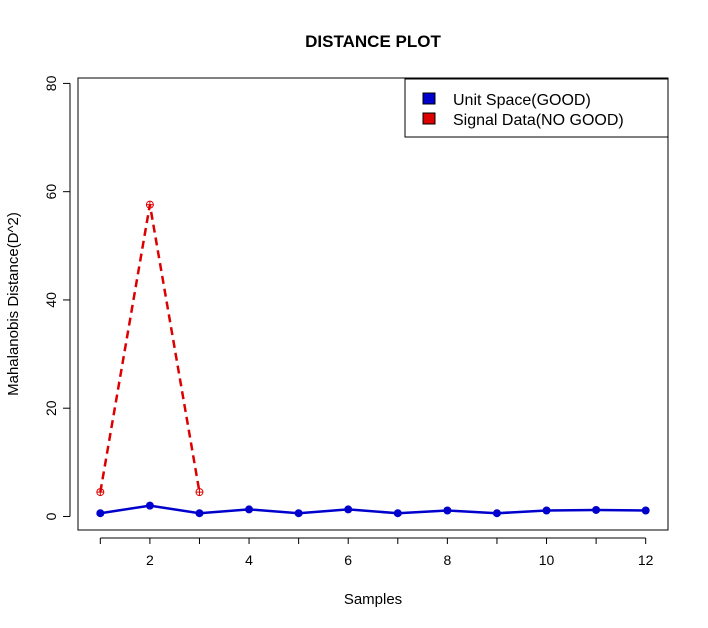  What do you see at coordinates (522, 100) in the screenshot?
I see `legend-label-unit-space: Unit Space(GOOD)` at bounding box center [522, 100].